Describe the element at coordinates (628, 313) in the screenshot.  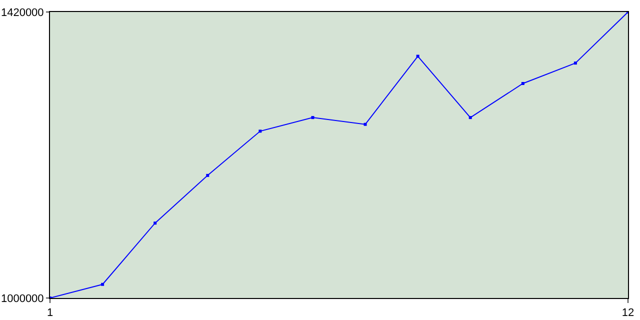
I see `x-tick-label: 12` at that location.